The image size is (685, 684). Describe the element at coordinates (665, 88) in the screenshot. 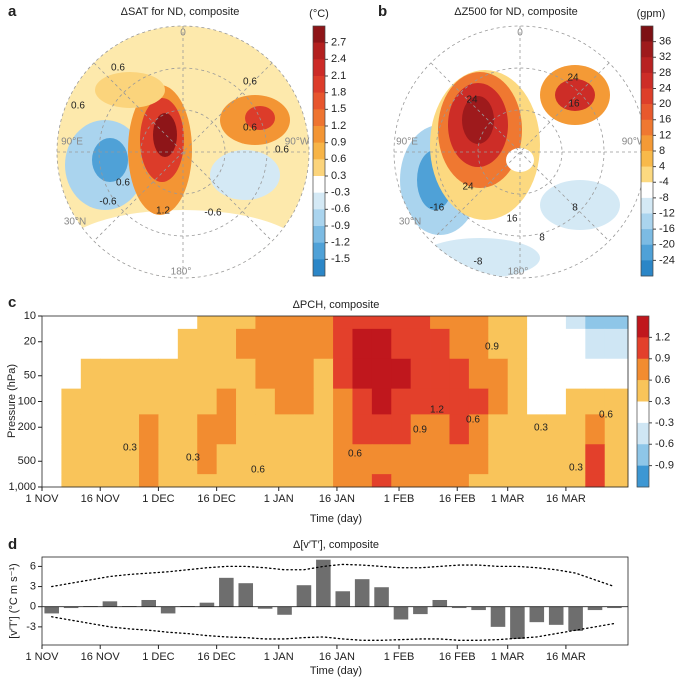

I see `colorbar-tick-label: 24` at that location.